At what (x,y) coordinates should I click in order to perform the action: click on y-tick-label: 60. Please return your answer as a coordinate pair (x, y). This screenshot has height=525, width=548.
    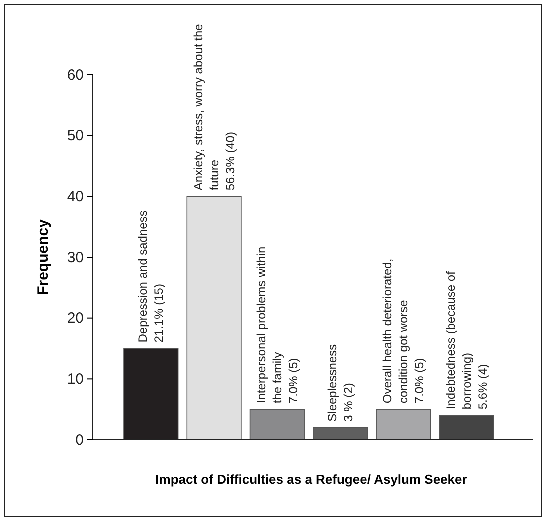
    Looking at the image, I should click on (75, 75).